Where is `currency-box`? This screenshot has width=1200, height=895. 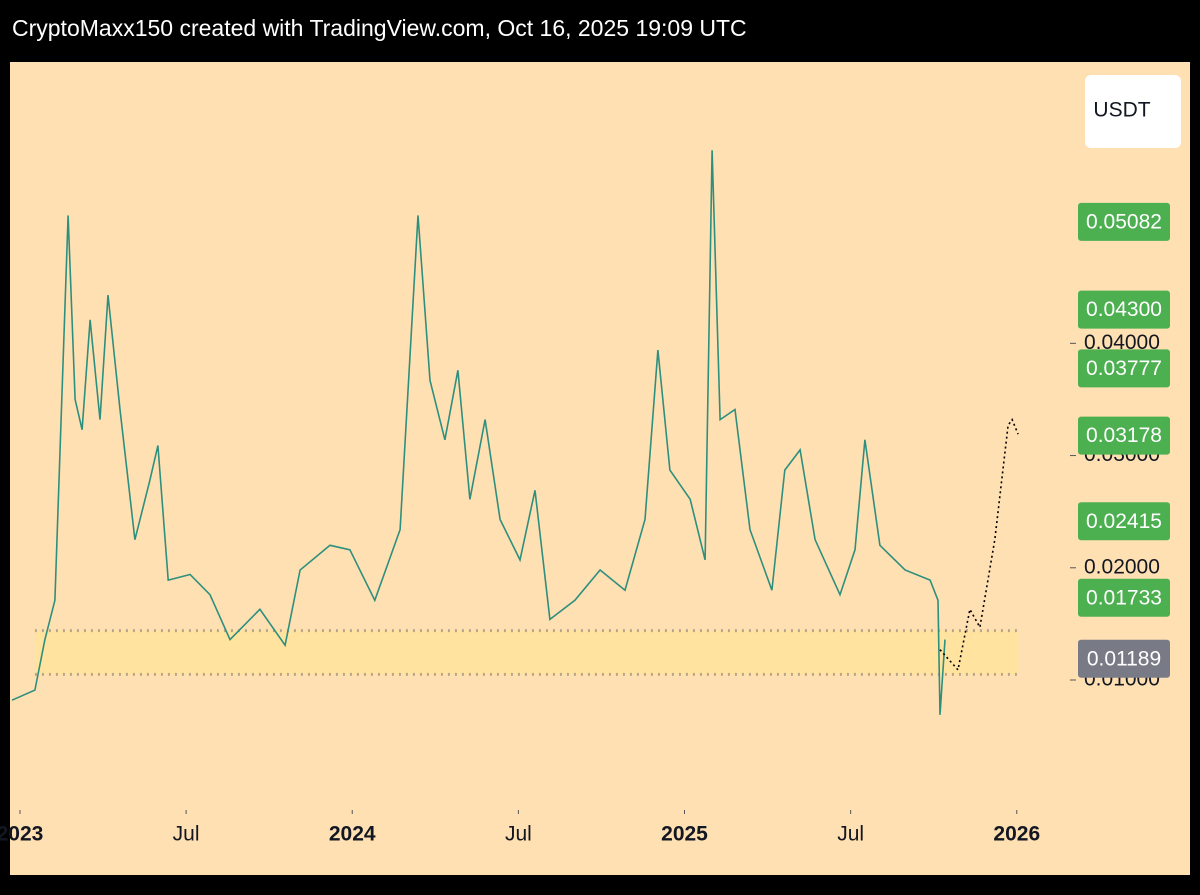
currency-box is located at coordinates (1133, 111).